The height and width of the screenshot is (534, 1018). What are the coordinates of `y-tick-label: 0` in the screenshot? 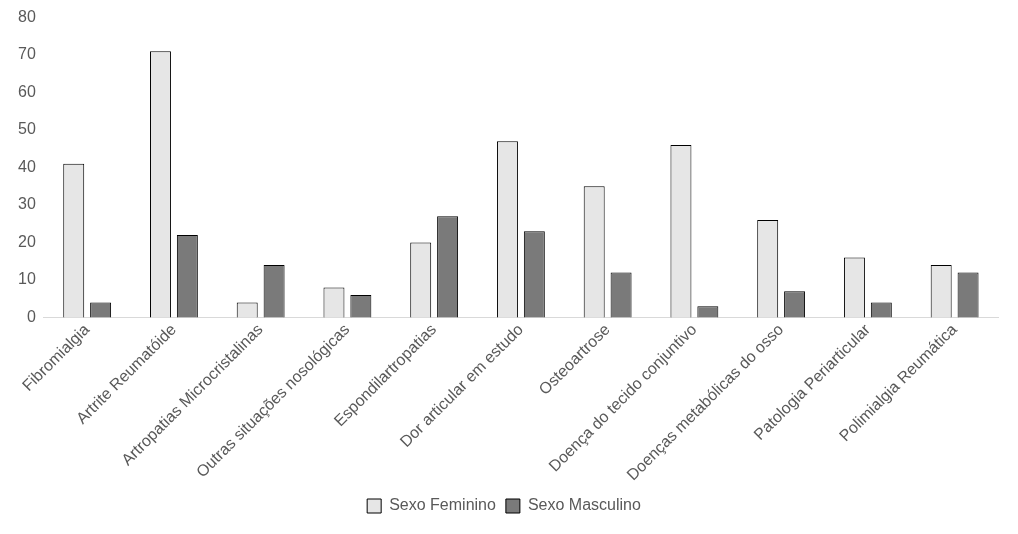 It's located at (31, 316).